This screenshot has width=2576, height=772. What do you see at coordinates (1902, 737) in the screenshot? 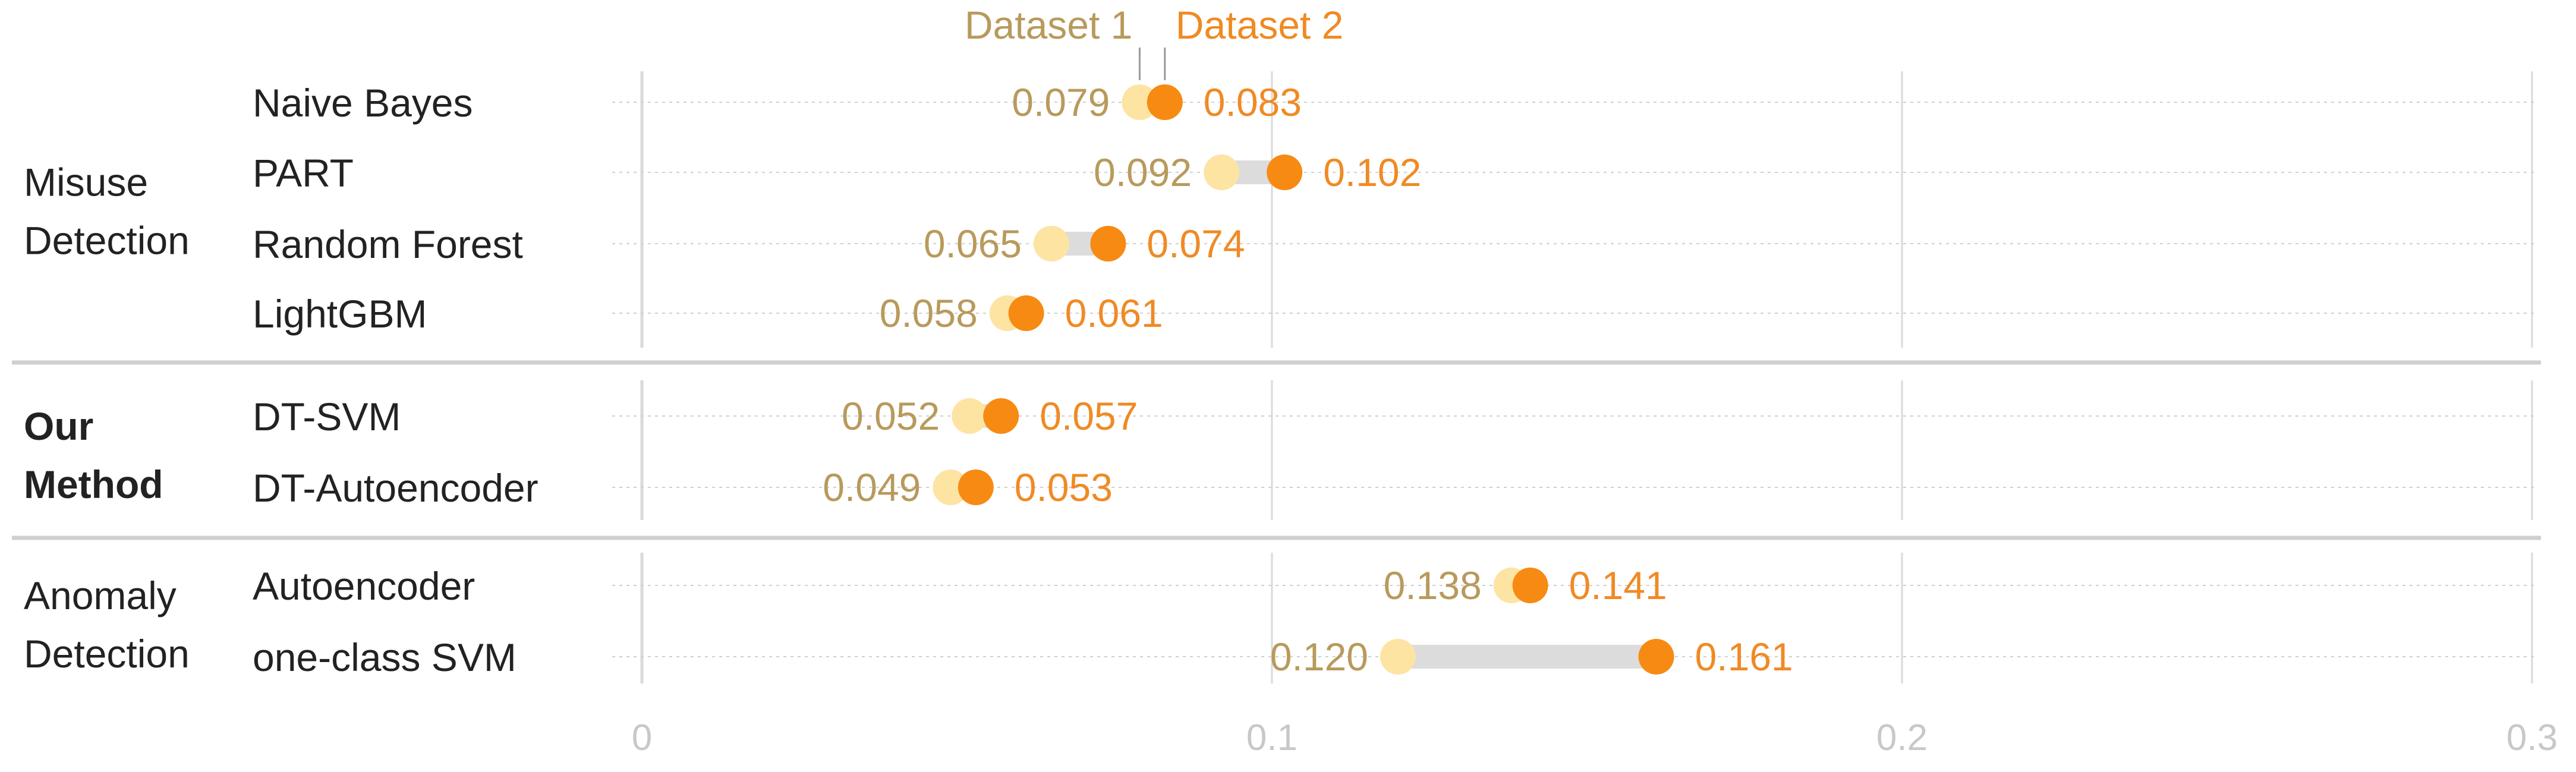
I see `x-tick-label: 0.2` at bounding box center [1902, 737].